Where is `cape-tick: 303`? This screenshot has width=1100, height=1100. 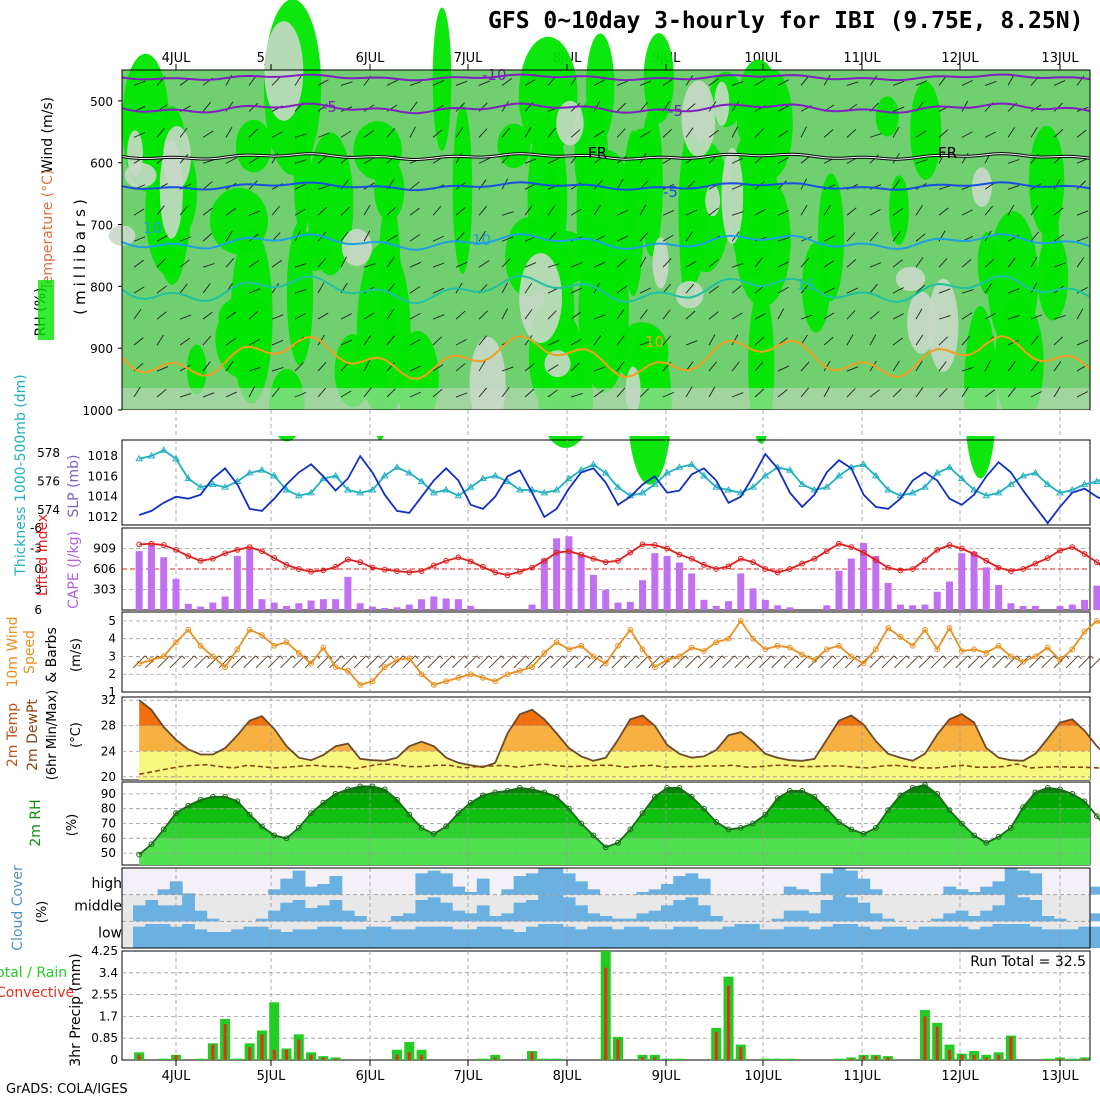
cape-tick: 303 is located at coordinates (104, 590).